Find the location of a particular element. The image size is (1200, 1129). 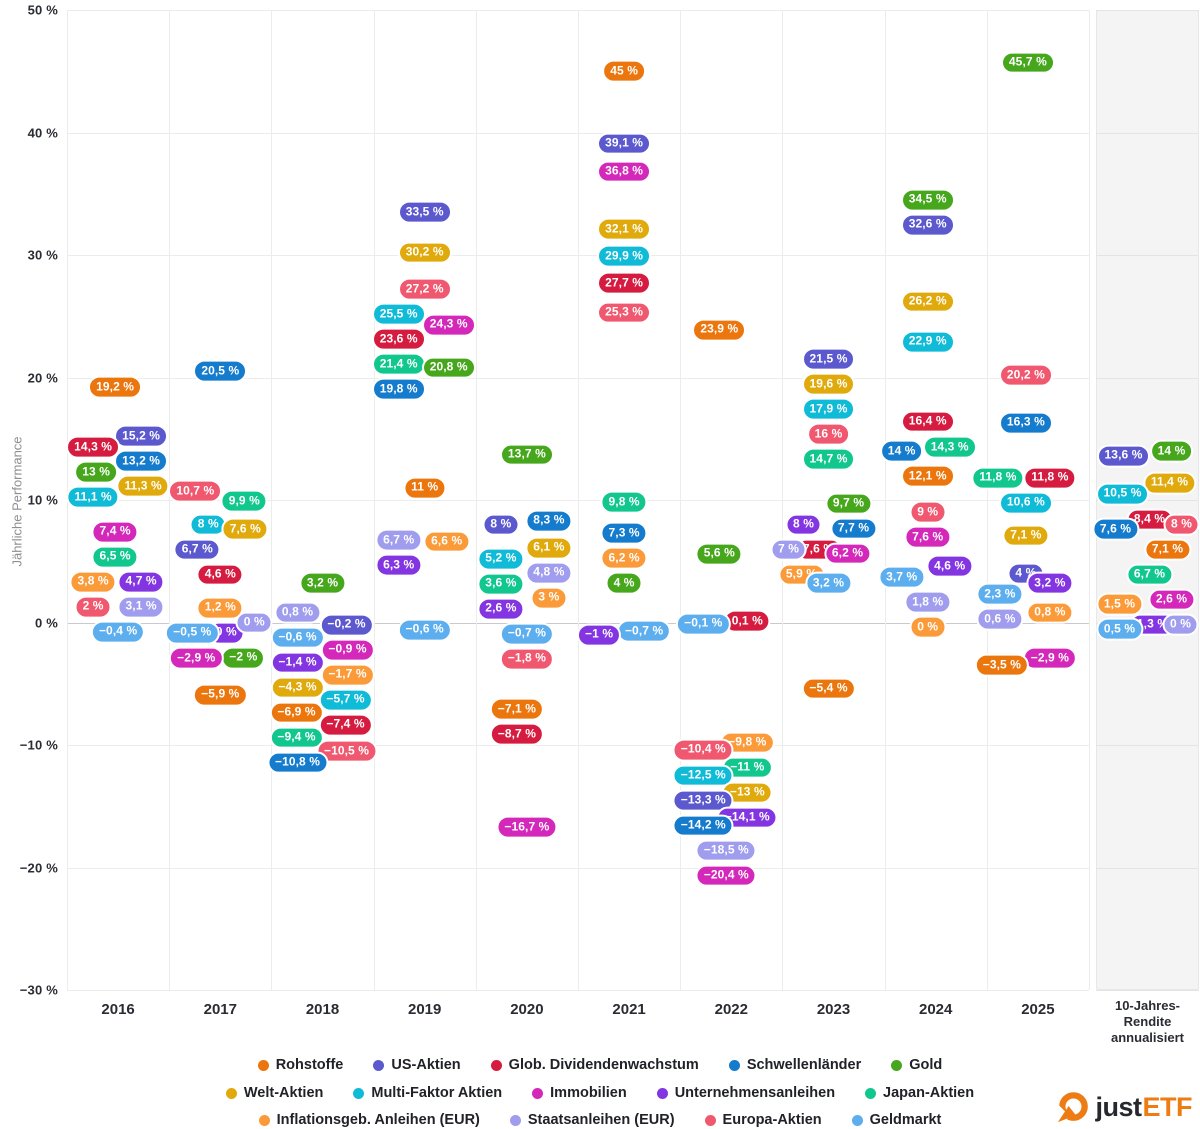

legend-item-japan-aktien: Japan-Aktien is located at coordinates (919, 1093).